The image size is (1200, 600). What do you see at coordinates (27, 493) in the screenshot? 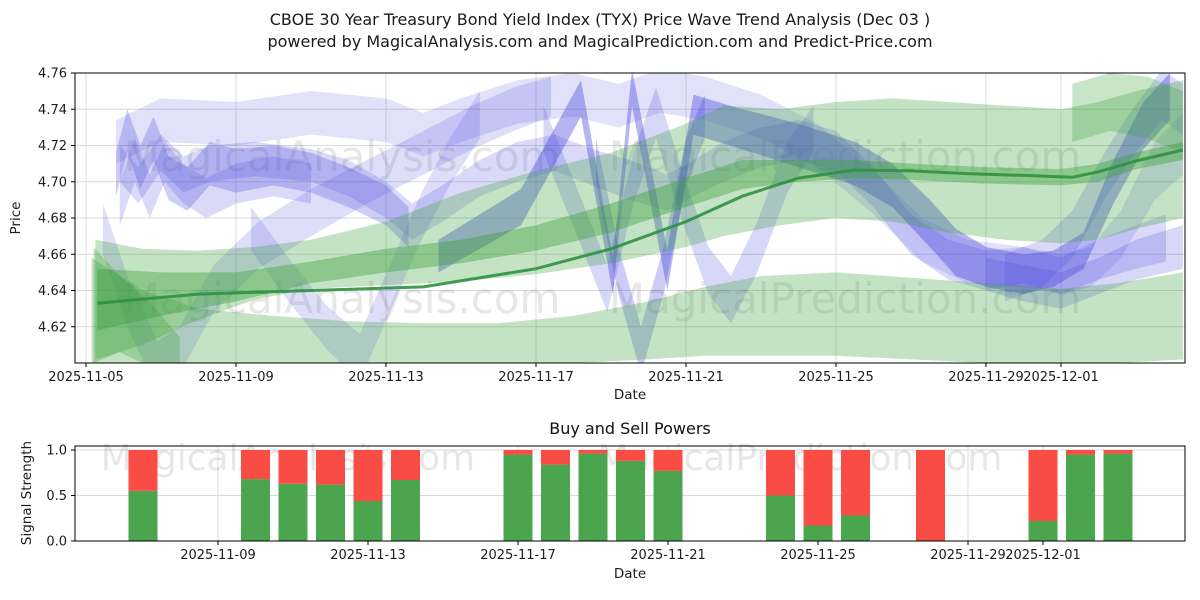
I see `bottom-y-axis-label: Signal Strength` at bounding box center [27, 493].